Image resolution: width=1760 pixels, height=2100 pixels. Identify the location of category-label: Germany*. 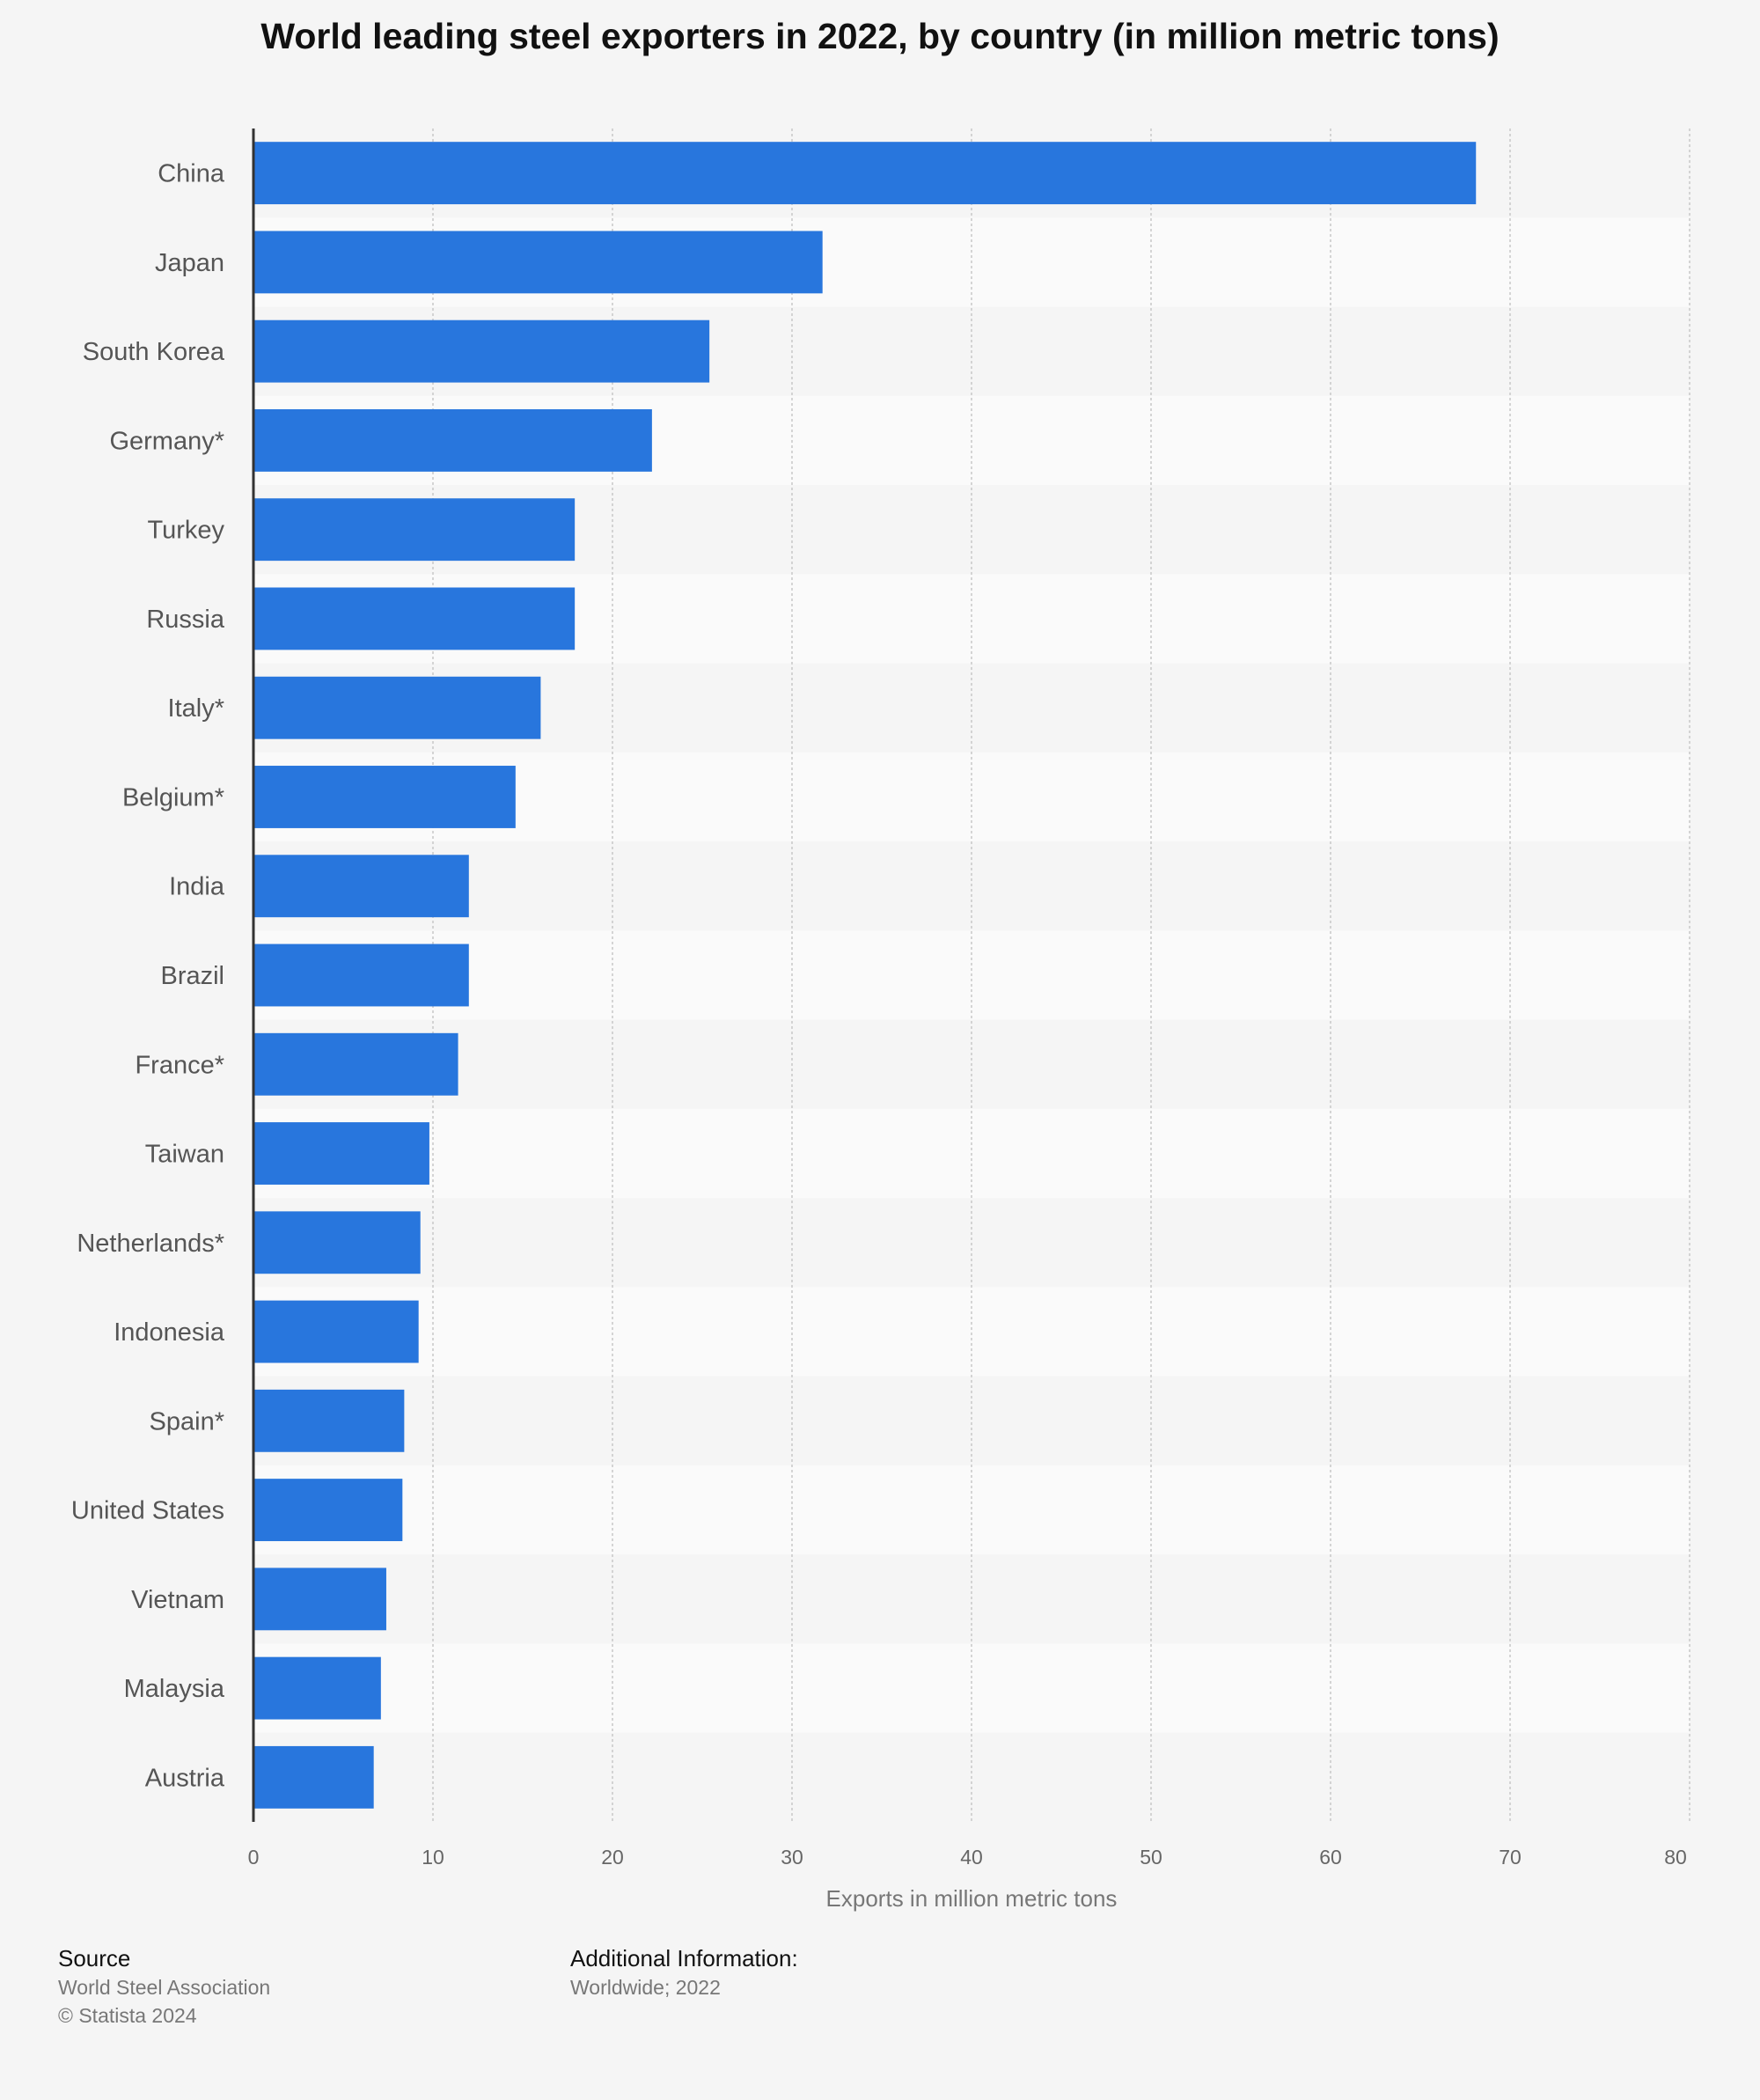
(166, 441).